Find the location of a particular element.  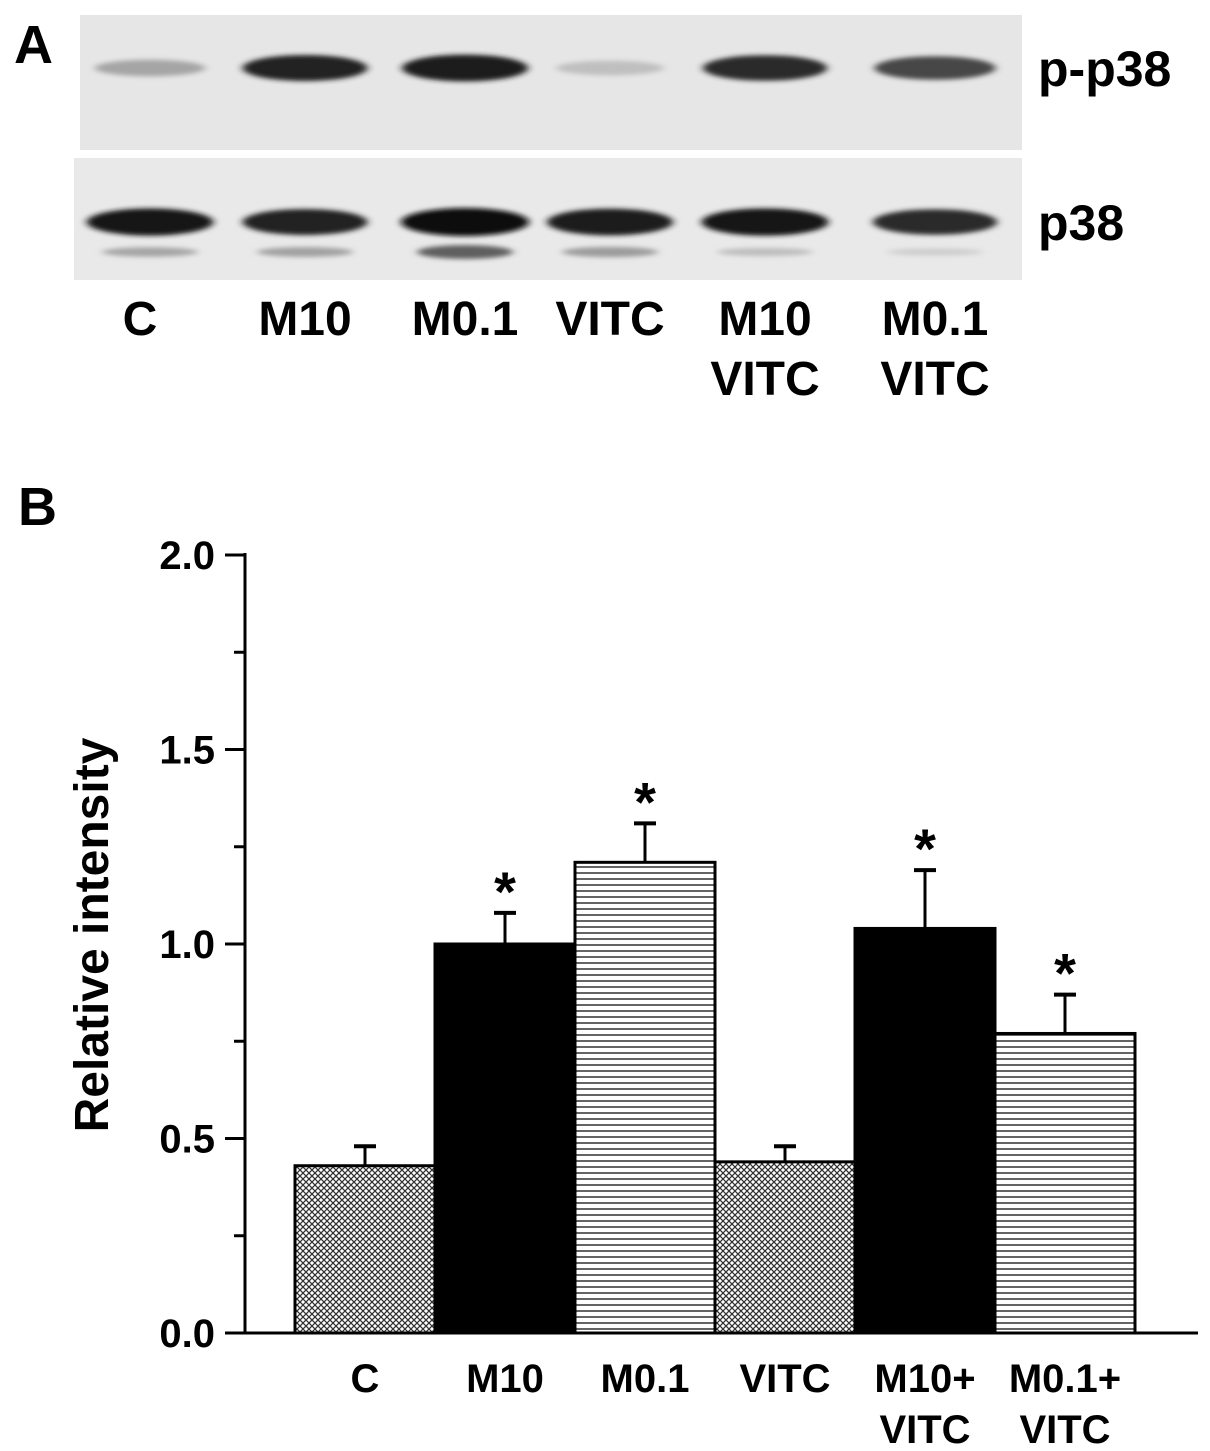

panel-b-letter: B is located at coordinates (37, 507).